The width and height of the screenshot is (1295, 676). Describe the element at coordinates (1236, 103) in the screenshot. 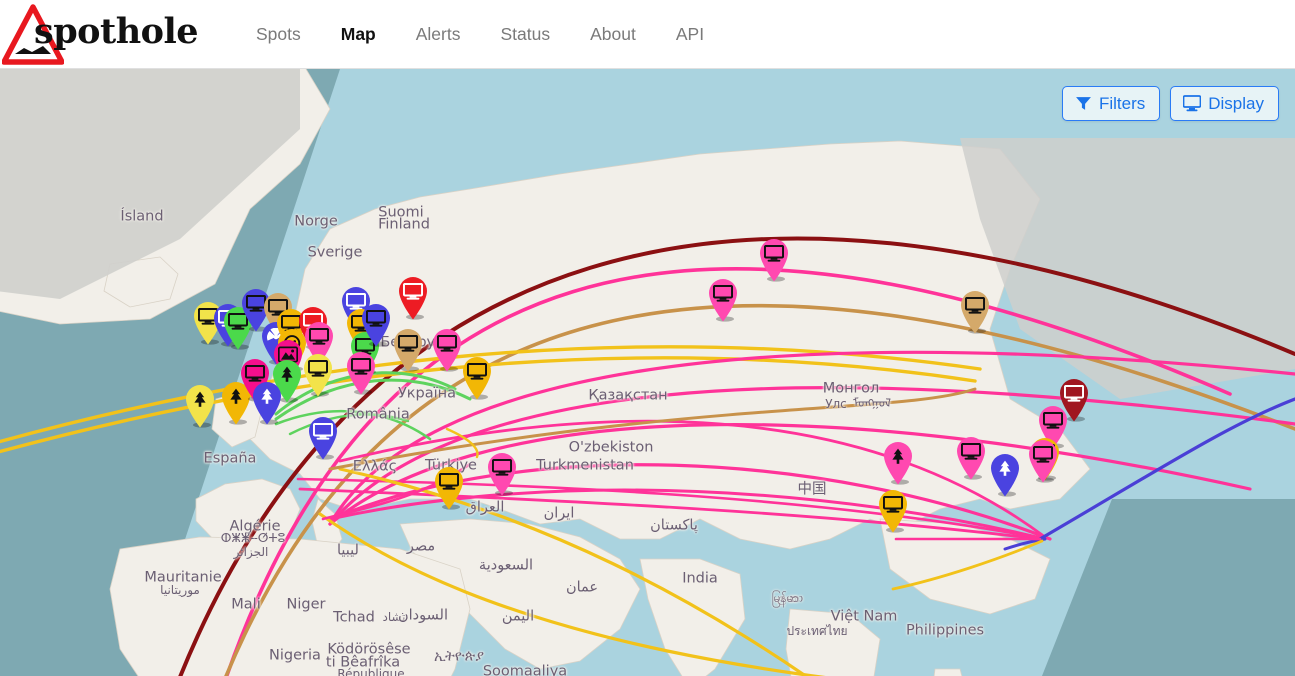

I see `display-button-label: Display` at that location.